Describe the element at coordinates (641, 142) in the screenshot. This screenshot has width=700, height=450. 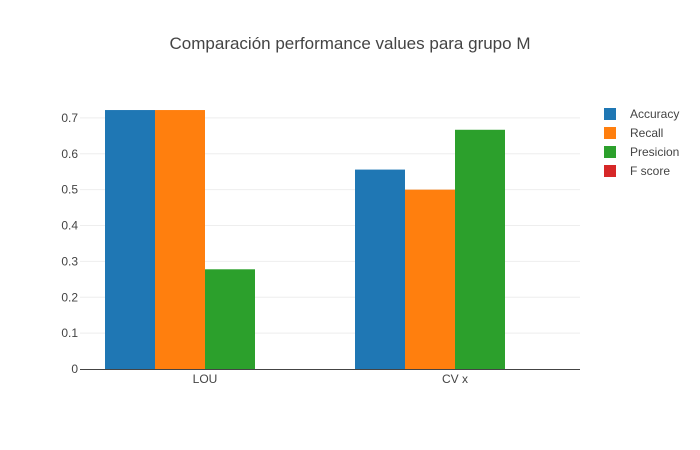
I see `legend: Accuracy Recall Presicion F score` at that location.